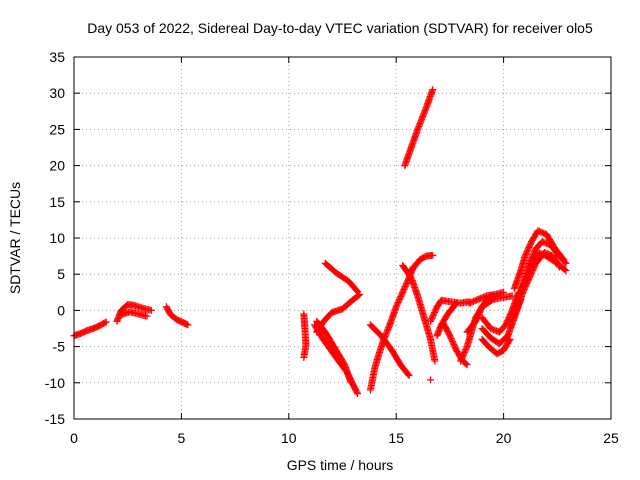  Describe the element at coordinates (55, 383) in the screenshot. I see `y-tick-label: -10` at that location.